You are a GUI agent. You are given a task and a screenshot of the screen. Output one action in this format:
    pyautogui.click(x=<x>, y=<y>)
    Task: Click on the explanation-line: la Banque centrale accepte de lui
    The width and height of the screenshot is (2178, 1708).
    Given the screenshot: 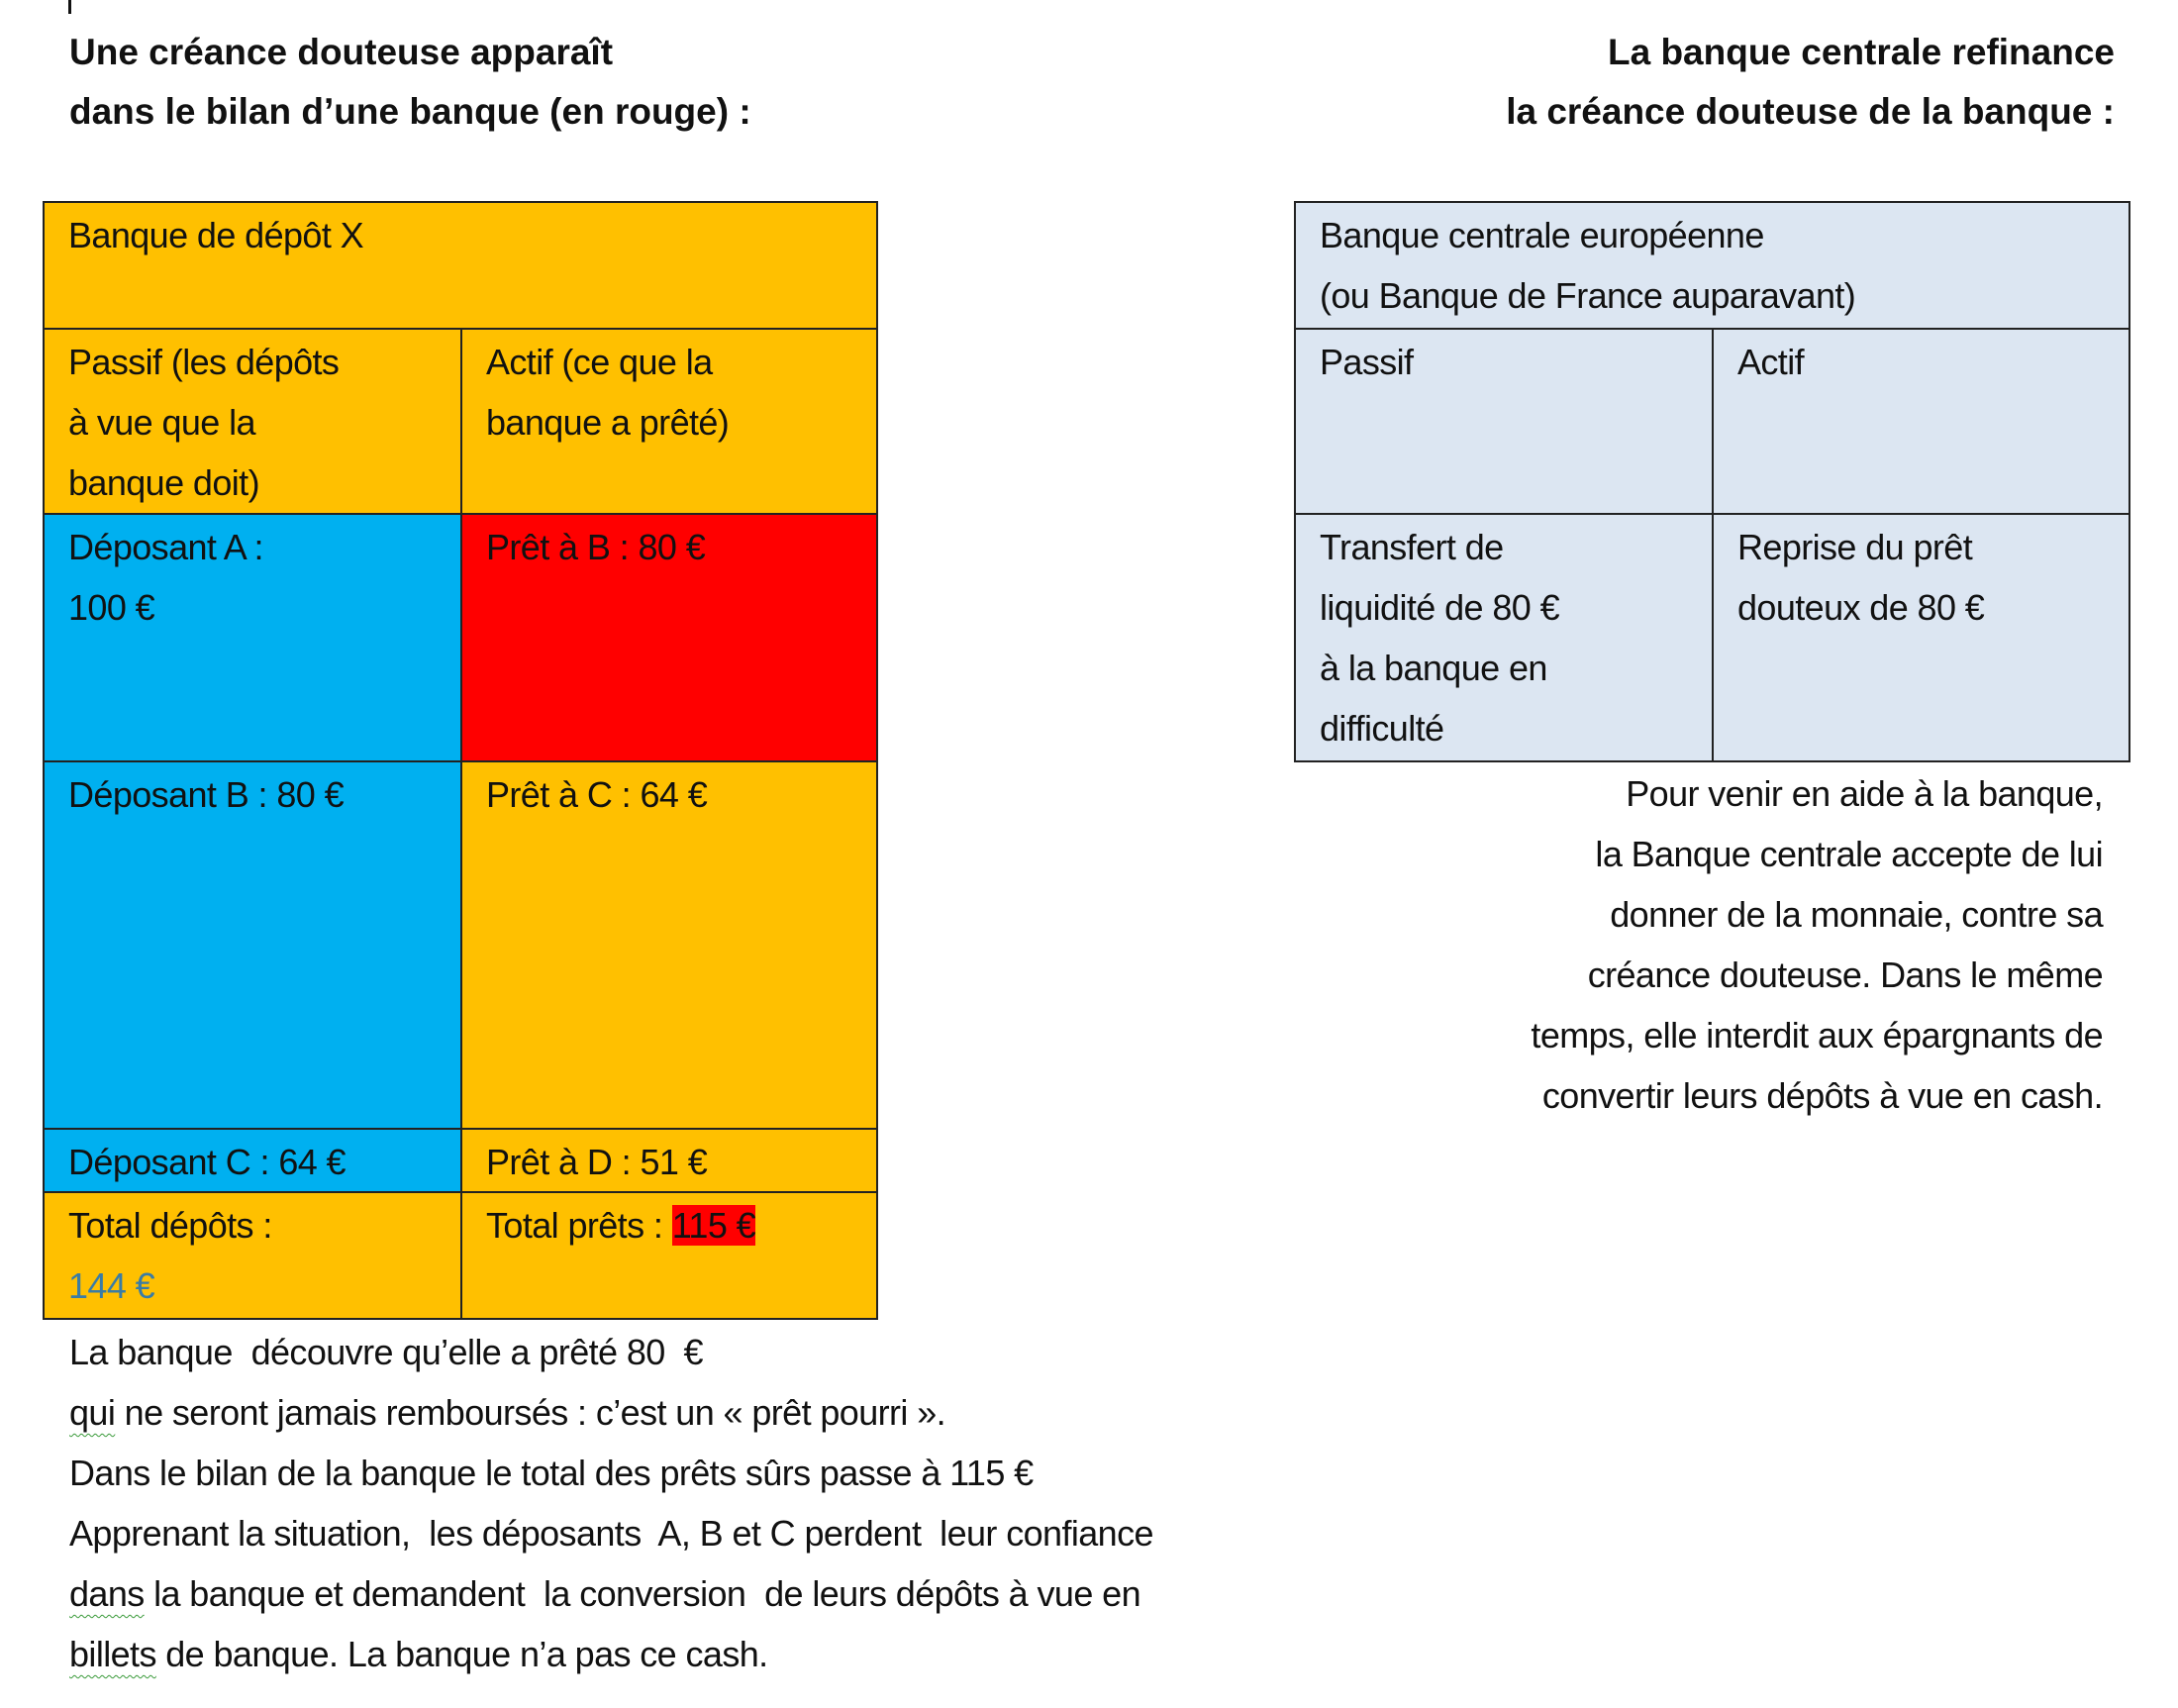 What is the action you would take?
    pyautogui.click(x=1849, y=854)
    